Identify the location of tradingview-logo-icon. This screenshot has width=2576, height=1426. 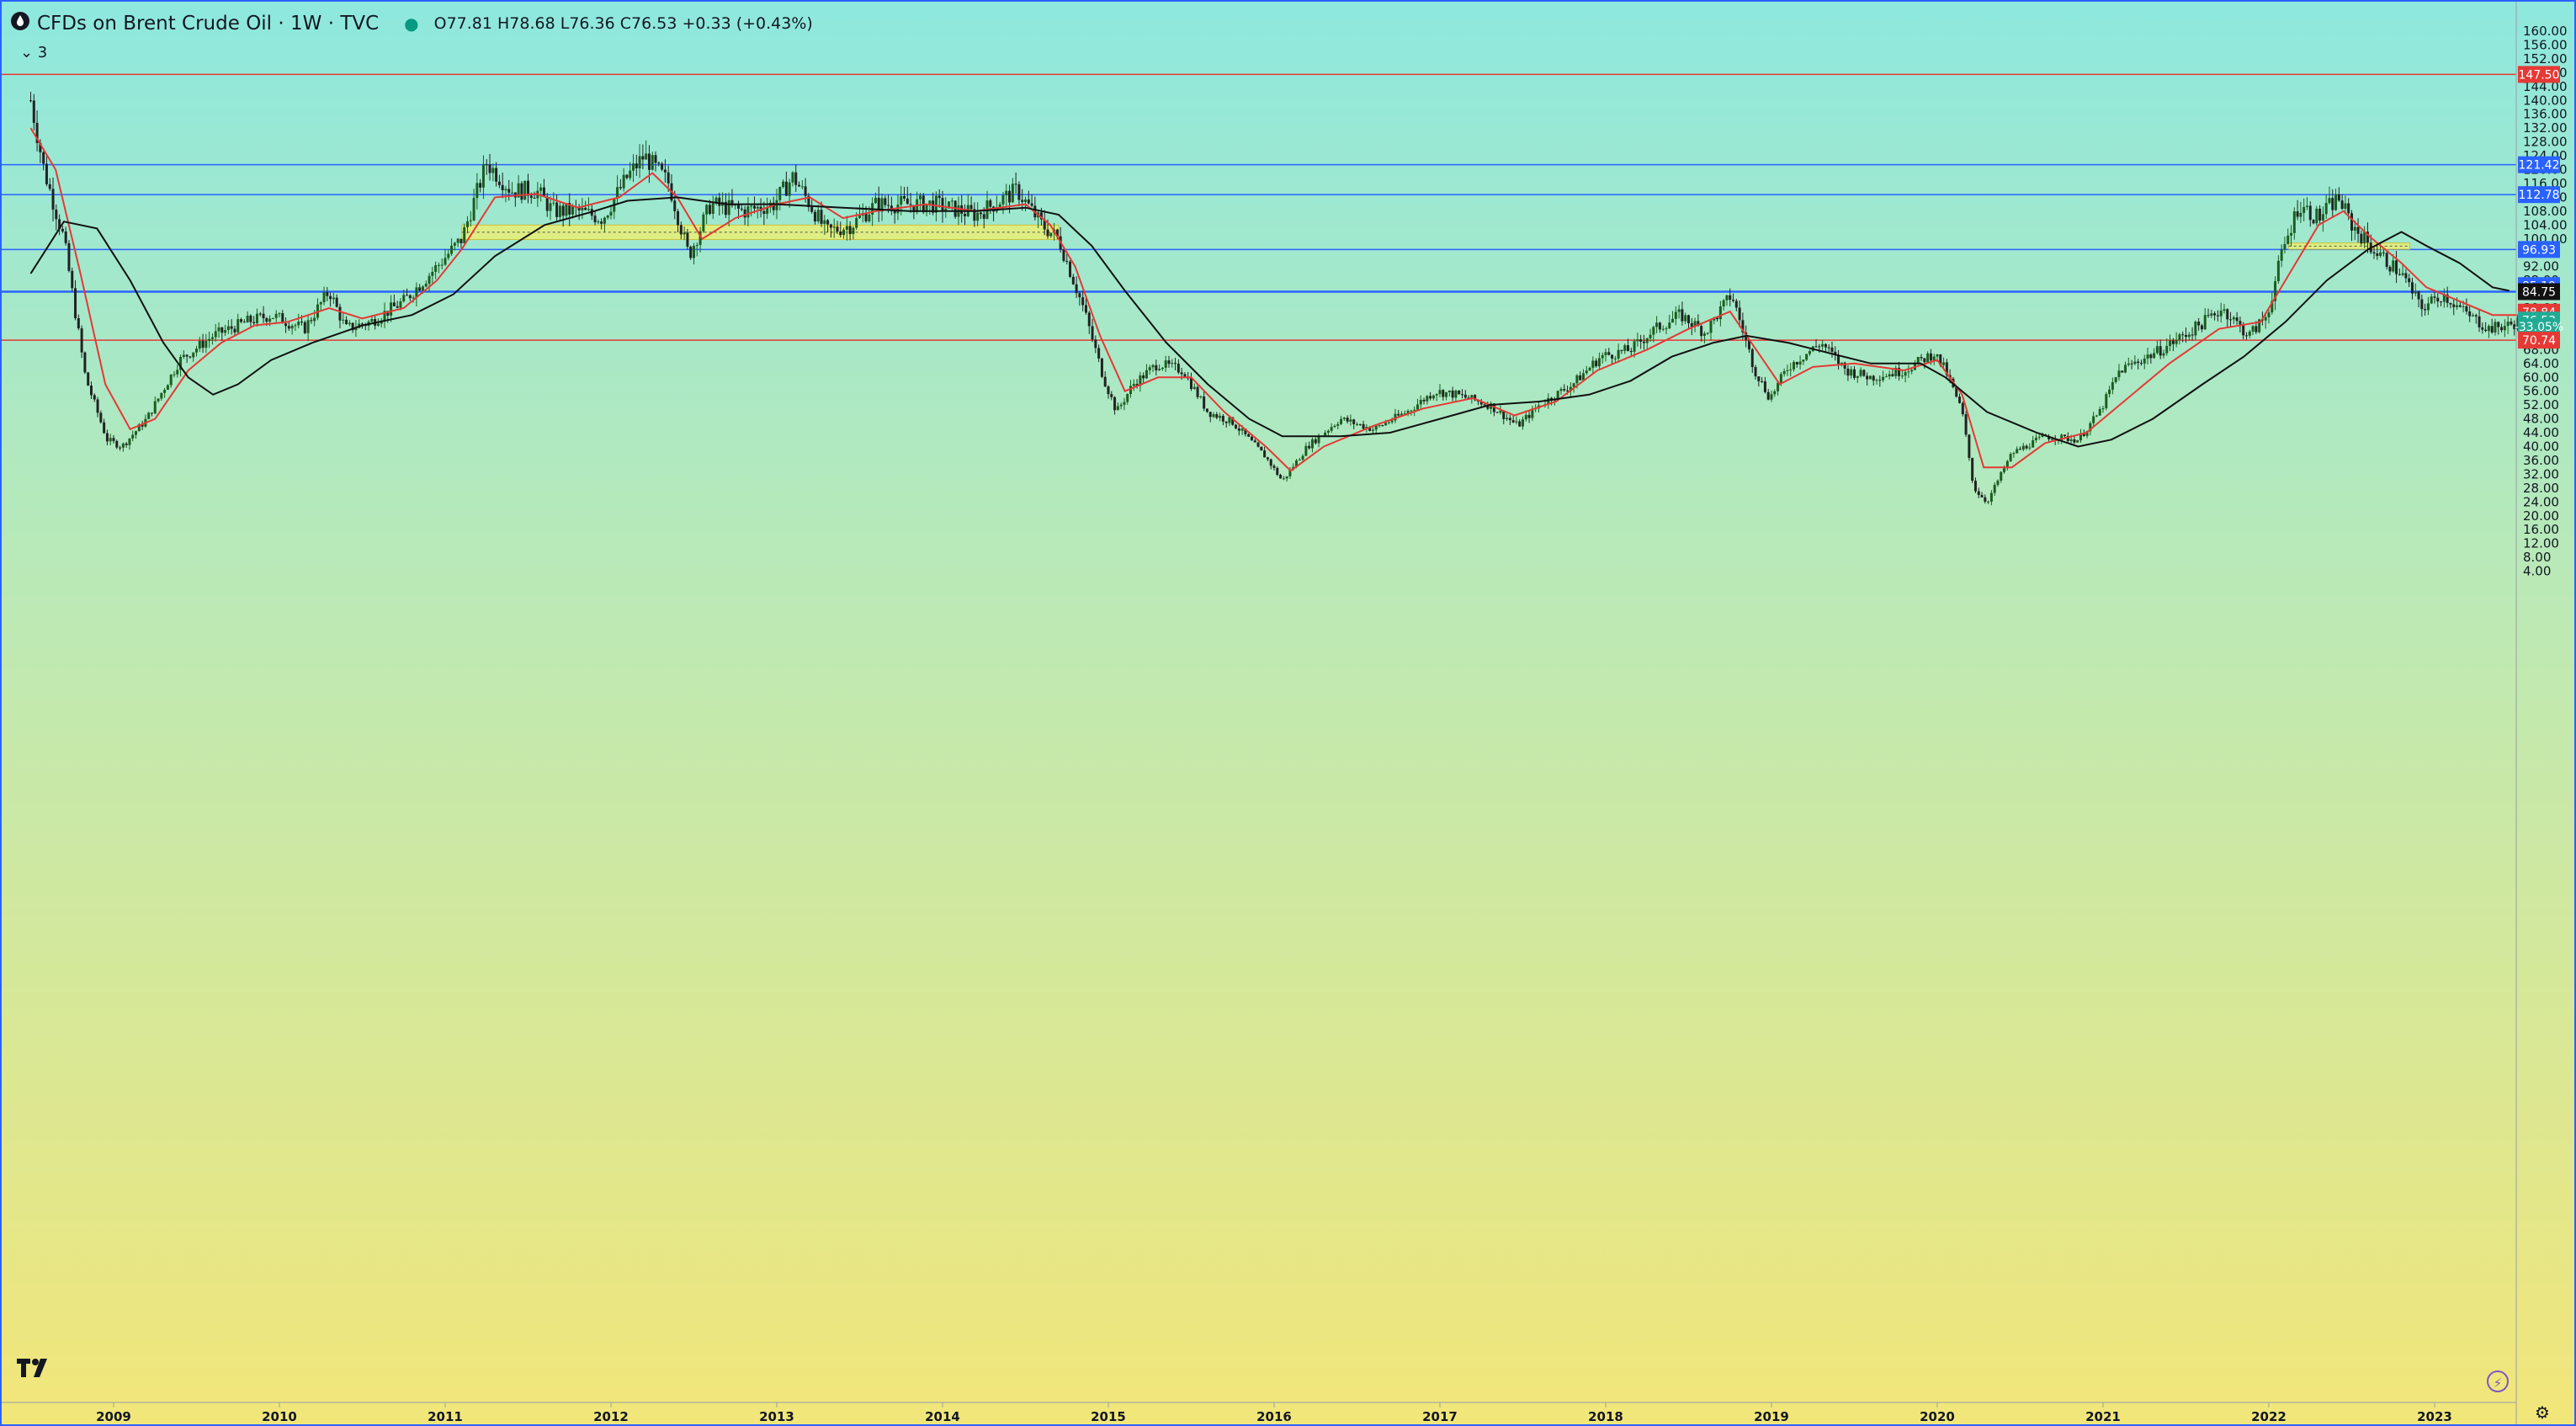
(33, 1371).